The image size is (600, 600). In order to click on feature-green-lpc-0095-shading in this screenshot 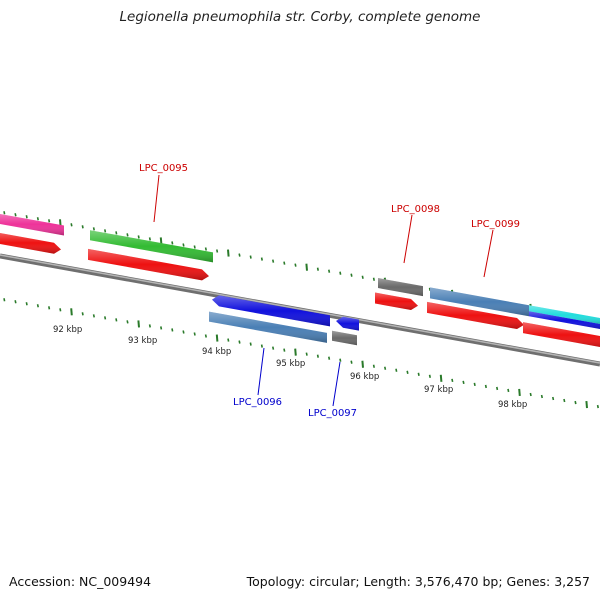, I will do `click(151, 246)`.